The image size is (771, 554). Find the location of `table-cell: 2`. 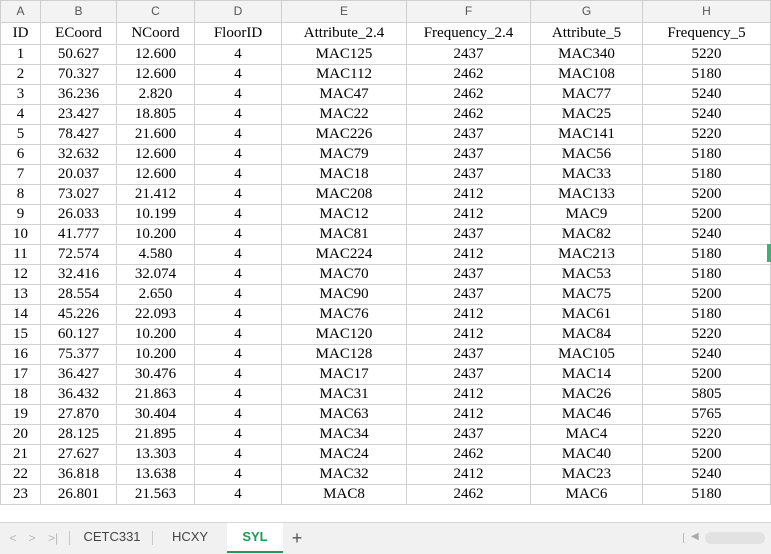

table-cell: 2 is located at coordinates (20, 74).